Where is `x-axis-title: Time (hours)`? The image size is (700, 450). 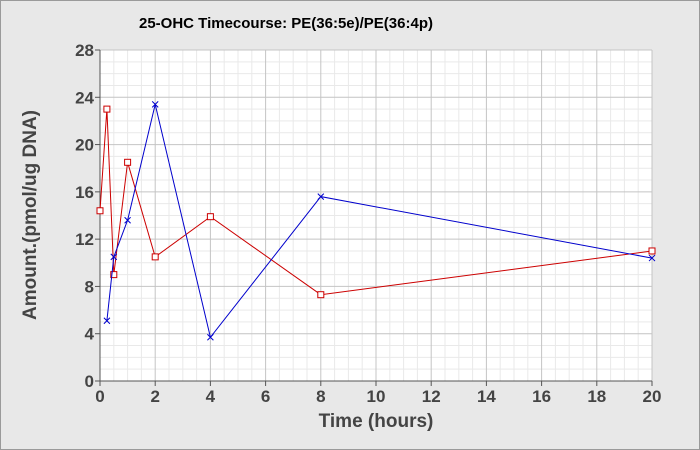
x-axis-title: Time (hours) is located at coordinates (376, 421).